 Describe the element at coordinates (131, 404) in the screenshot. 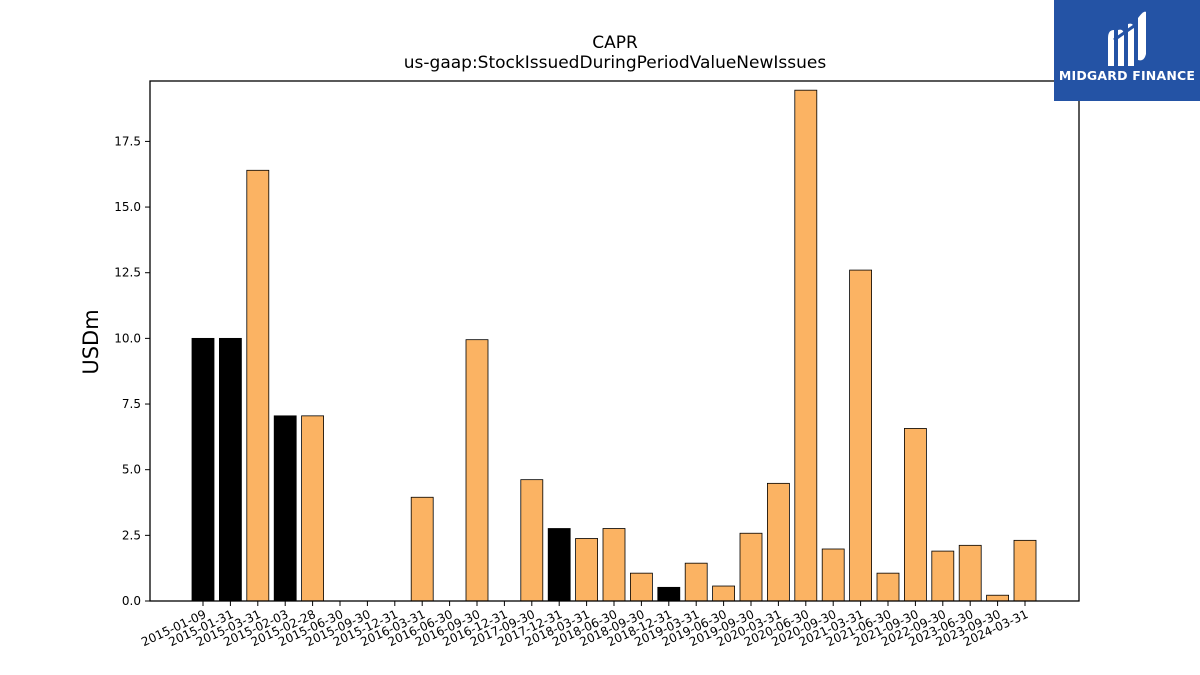

I see `y-tick-label: 7.5` at that location.